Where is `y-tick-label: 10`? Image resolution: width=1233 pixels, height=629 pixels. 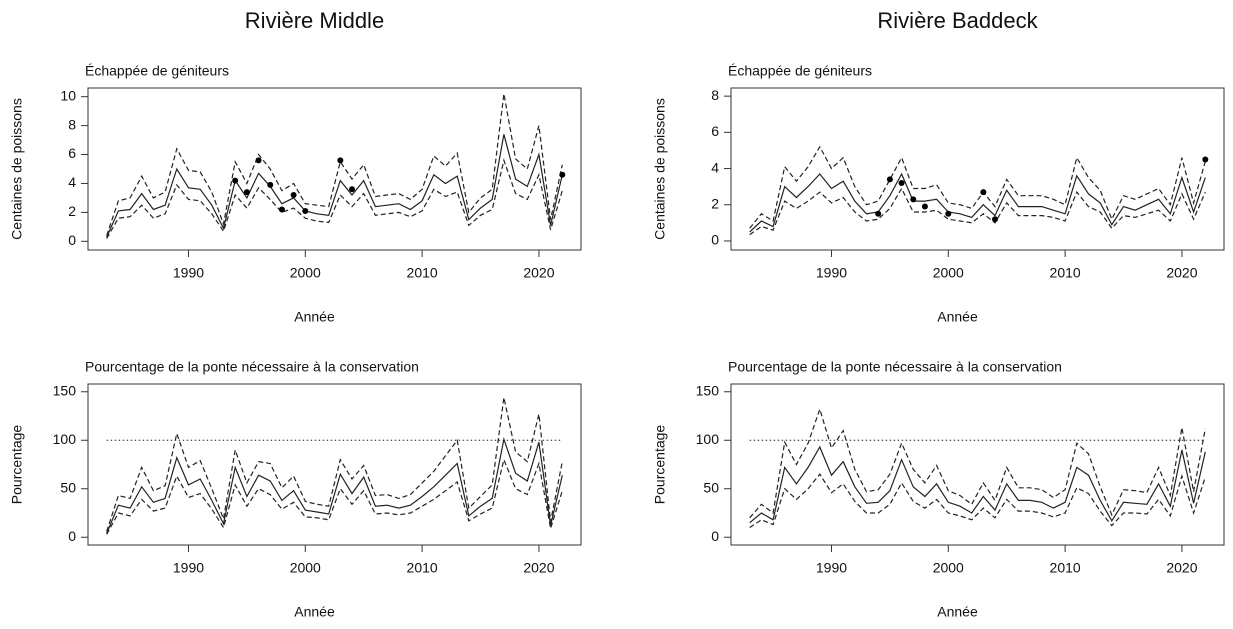
y-tick-label: 10 is located at coordinates (68, 95).